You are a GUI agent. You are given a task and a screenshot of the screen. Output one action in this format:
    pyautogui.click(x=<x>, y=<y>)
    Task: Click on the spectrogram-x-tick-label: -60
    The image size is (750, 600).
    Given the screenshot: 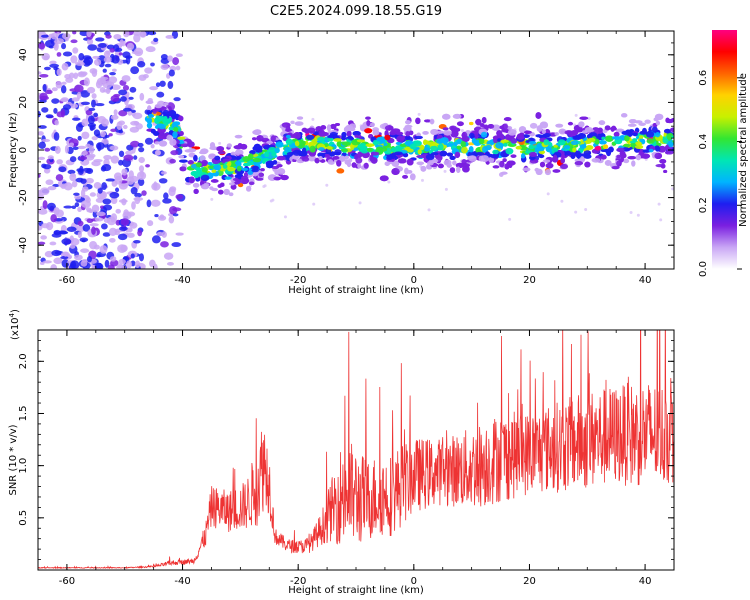 What is the action you would take?
    pyautogui.click(x=67, y=280)
    